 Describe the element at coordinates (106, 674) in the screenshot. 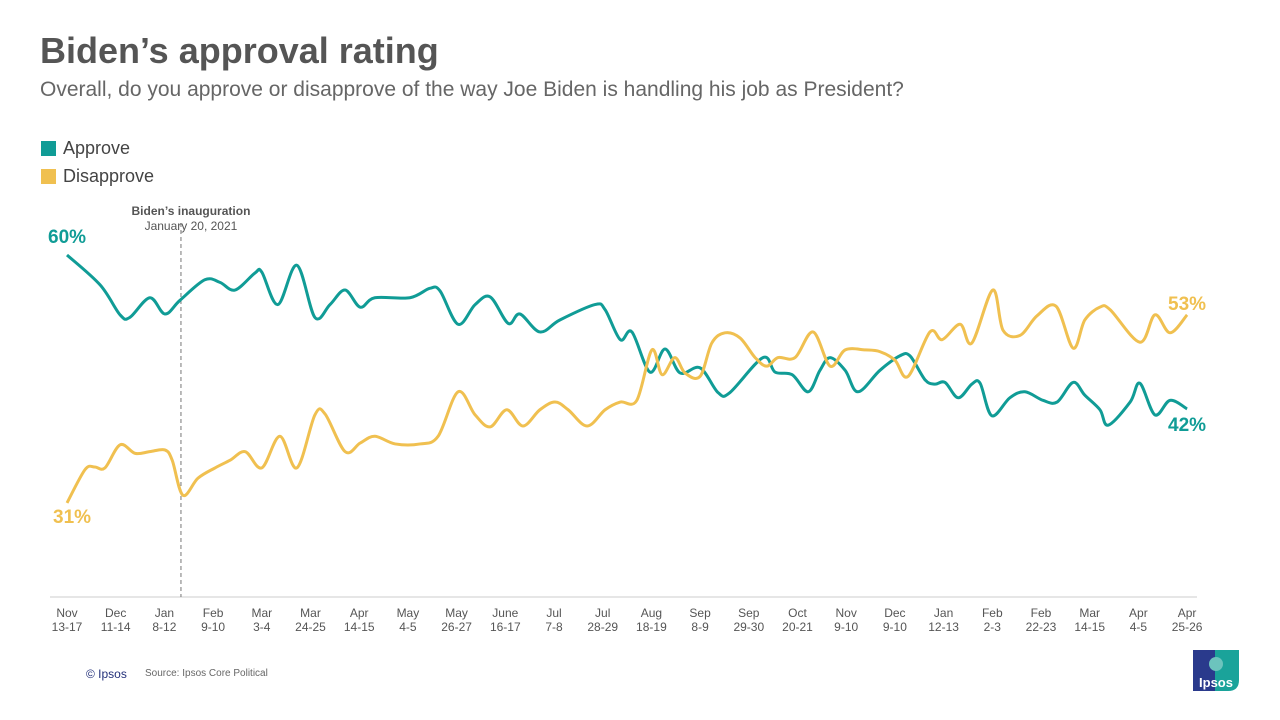

I see `footer-copyright: © Ipsos` at that location.